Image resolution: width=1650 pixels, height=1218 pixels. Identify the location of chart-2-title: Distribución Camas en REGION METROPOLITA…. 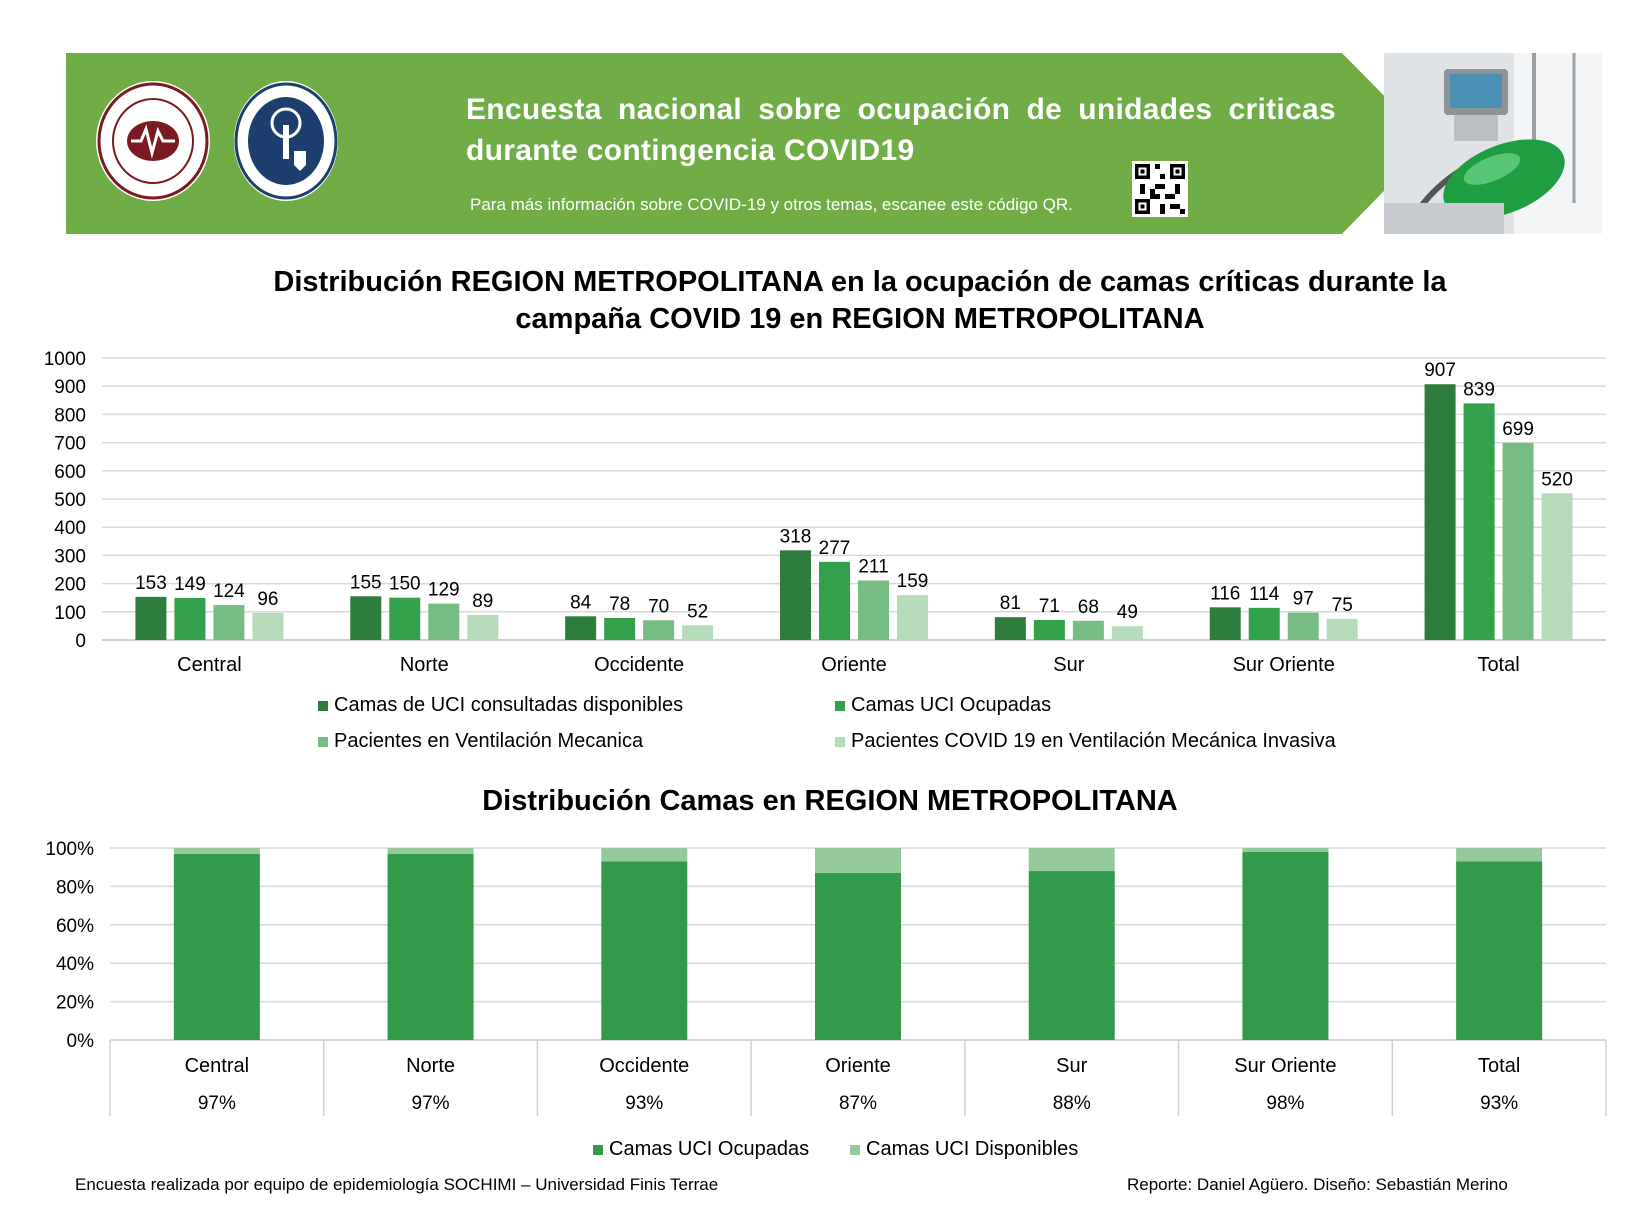
(830, 801).